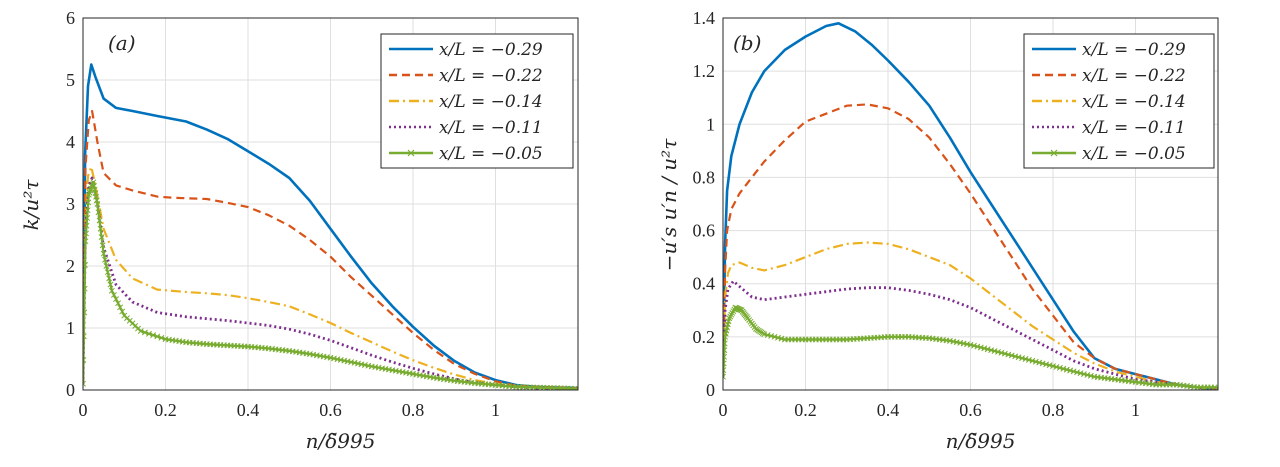  Describe the element at coordinates (70, 80) in the screenshot. I see `y-tick-label: 5` at that location.